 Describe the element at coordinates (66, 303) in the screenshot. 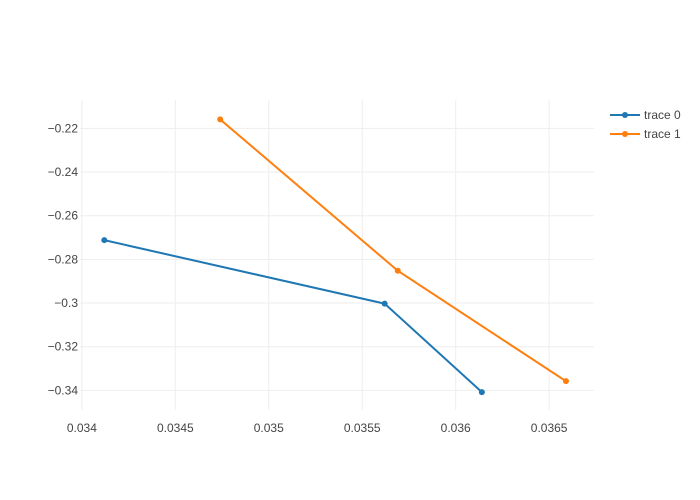

I see `y-tick-label: −0.3` at that location.